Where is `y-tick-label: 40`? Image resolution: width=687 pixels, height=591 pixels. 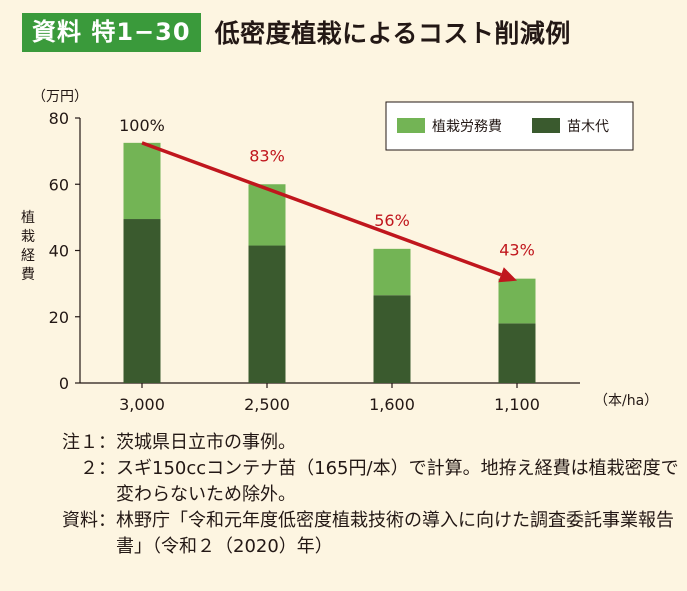
y-tick-label: 40 is located at coordinates (59, 251).